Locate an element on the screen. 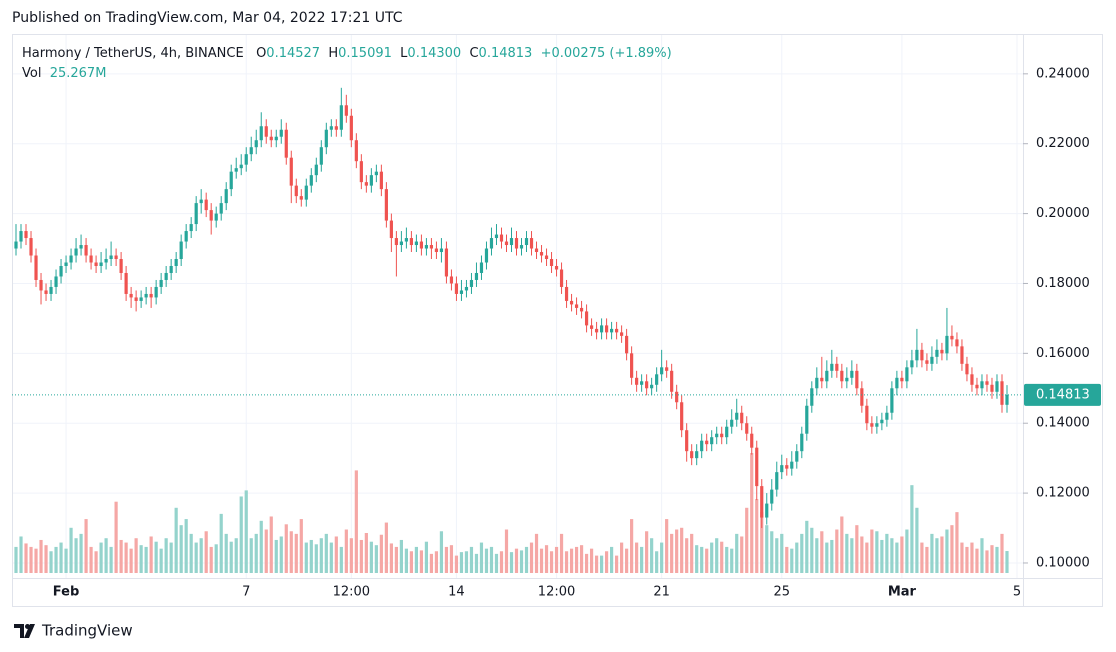 Image resolution: width=1116 pixels, height=652 pixels. y-tick-label: 0.22000 is located at coordinates (1063, 143).